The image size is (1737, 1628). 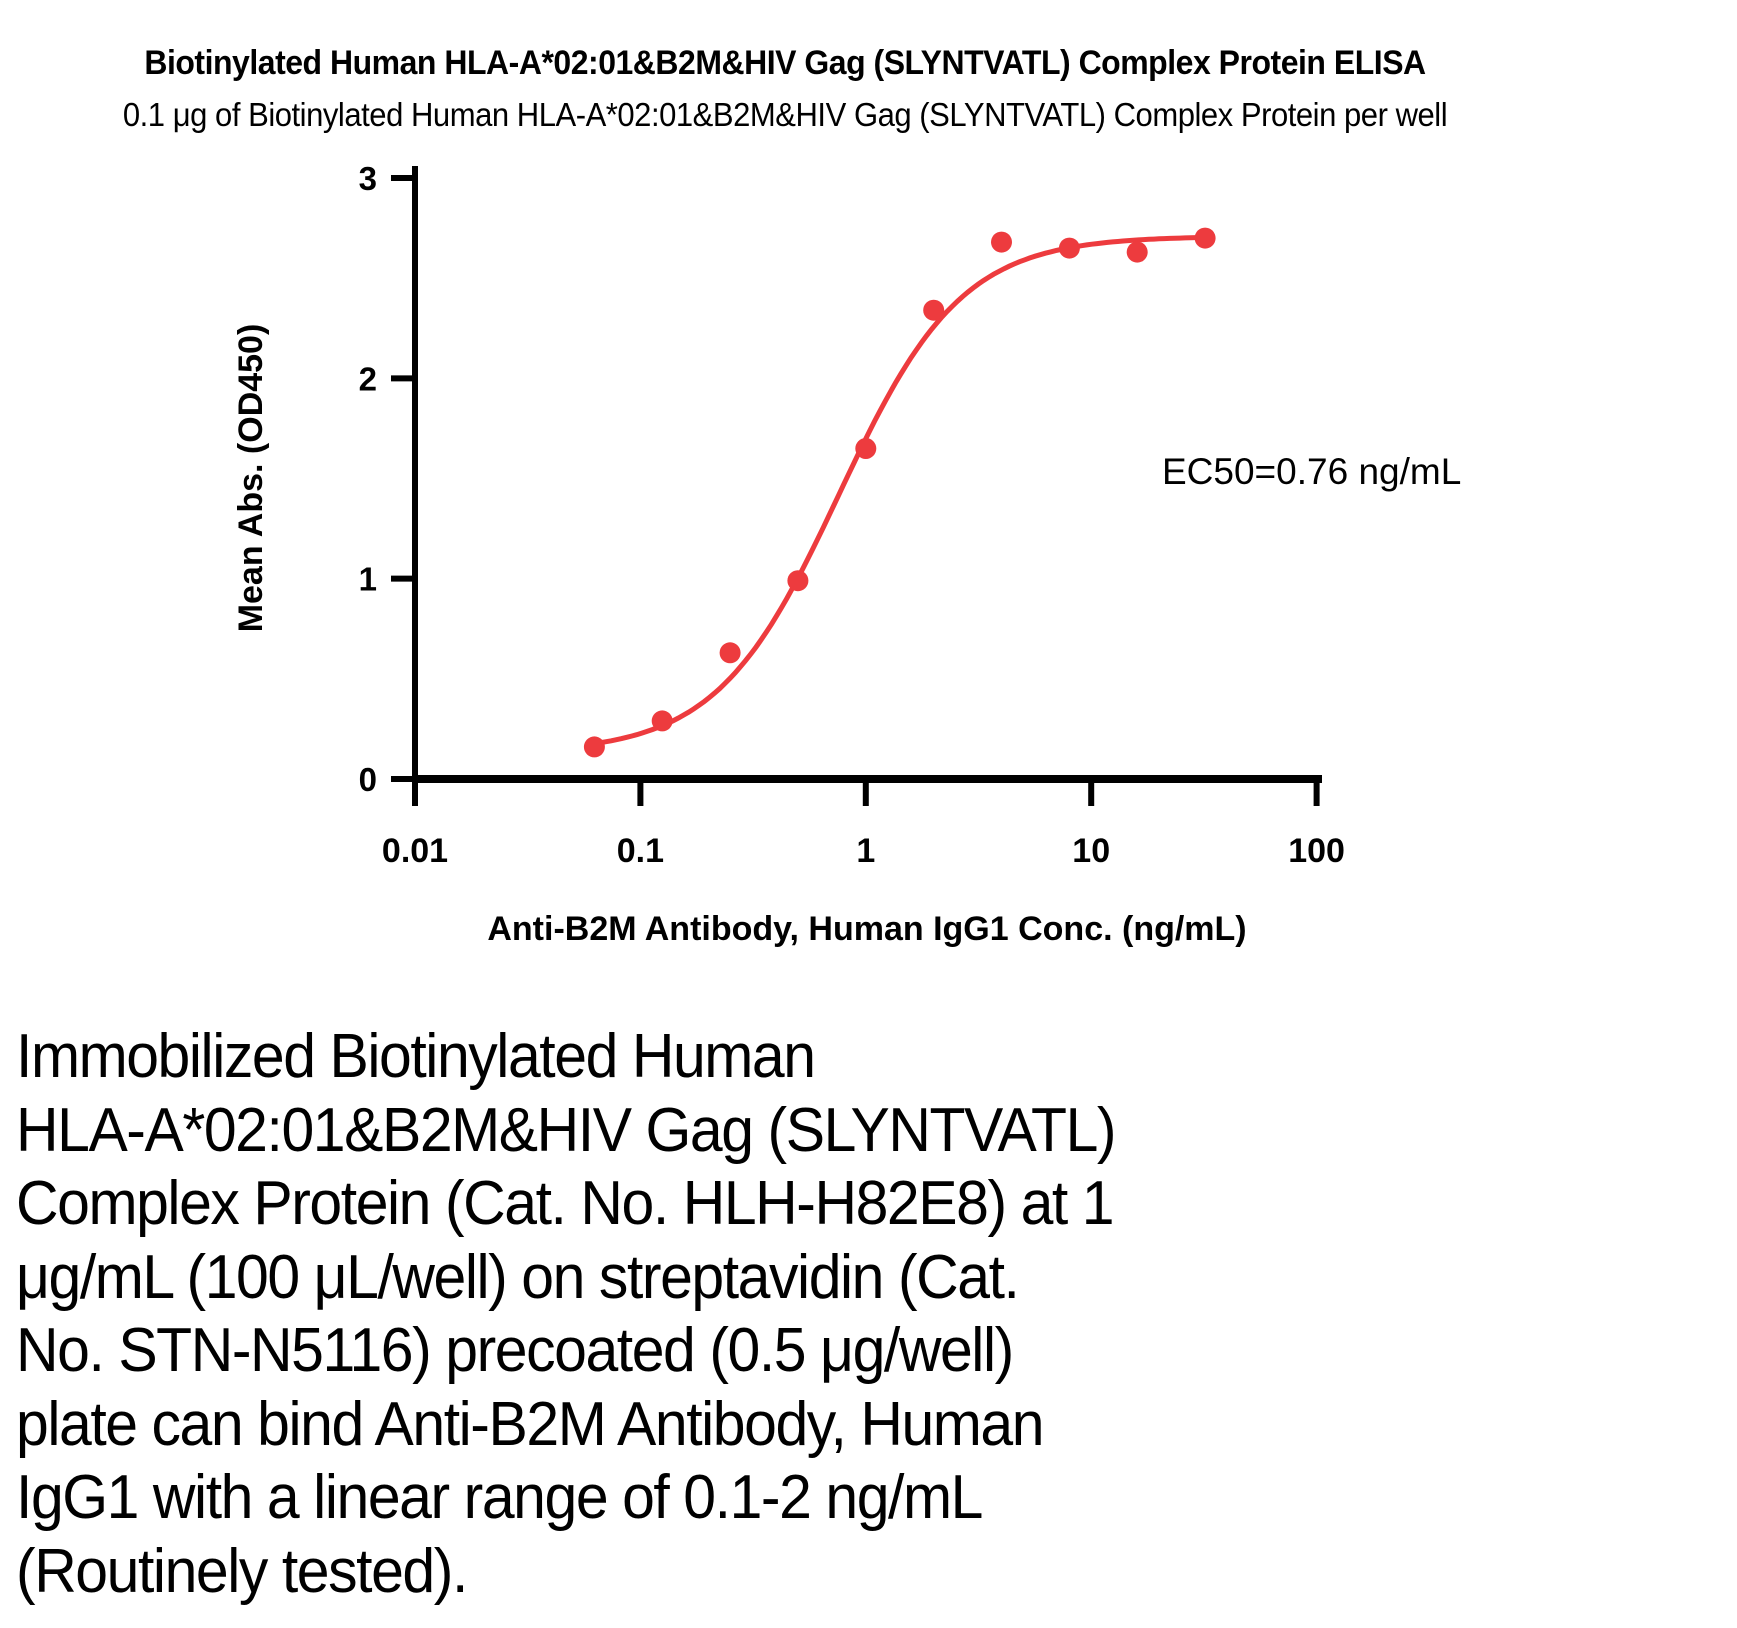 What do you see at coordinates (895, 491) in the screenshot?
I see `fit-curve` at bounding box center [895, 491].